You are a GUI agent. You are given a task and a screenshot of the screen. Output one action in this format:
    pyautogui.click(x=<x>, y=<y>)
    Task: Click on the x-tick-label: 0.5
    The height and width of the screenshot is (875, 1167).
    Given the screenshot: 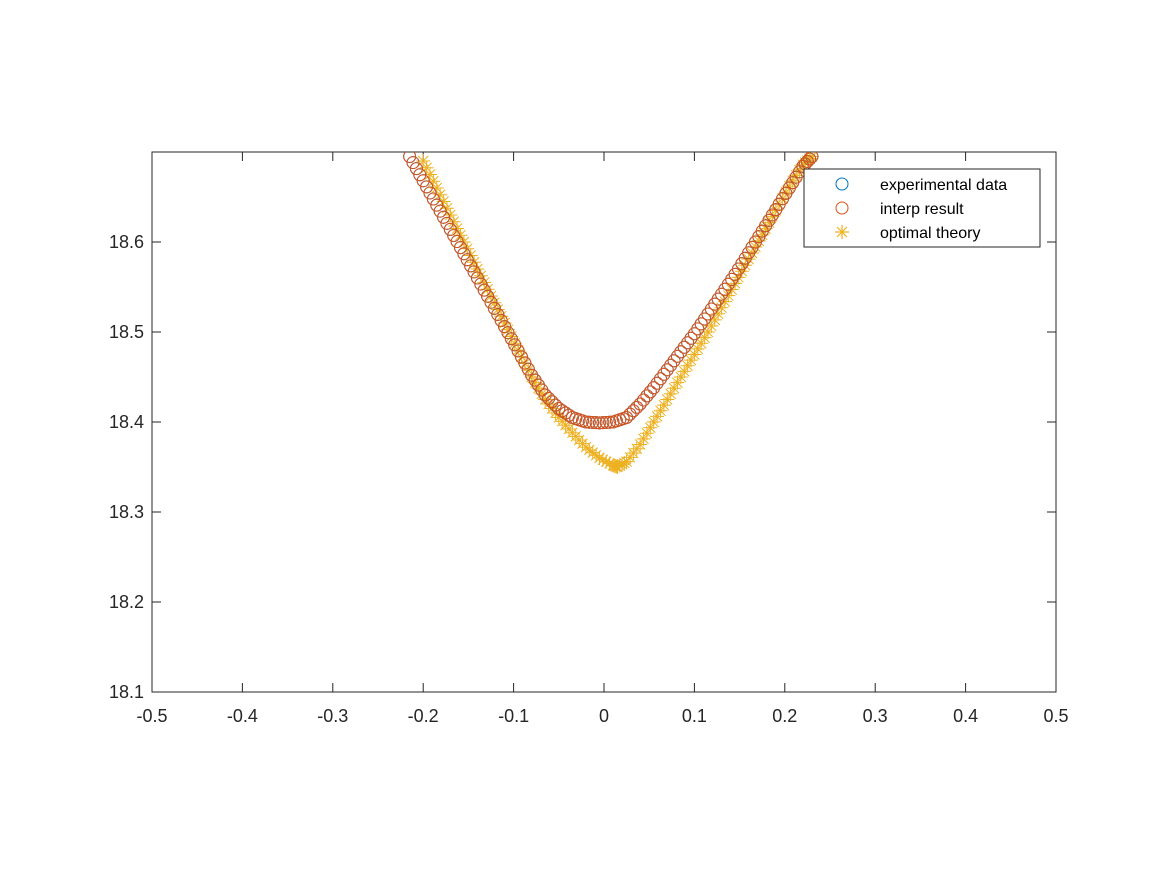 What is the action you would take?
    pyautogui.click(x=1055, y=716)
    